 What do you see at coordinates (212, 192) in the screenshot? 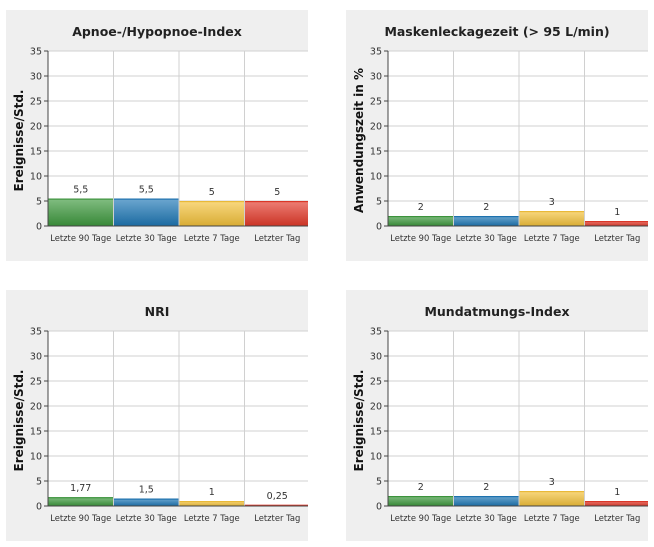
I see `bar-value-label: 5` at bounding box center [212, 192].